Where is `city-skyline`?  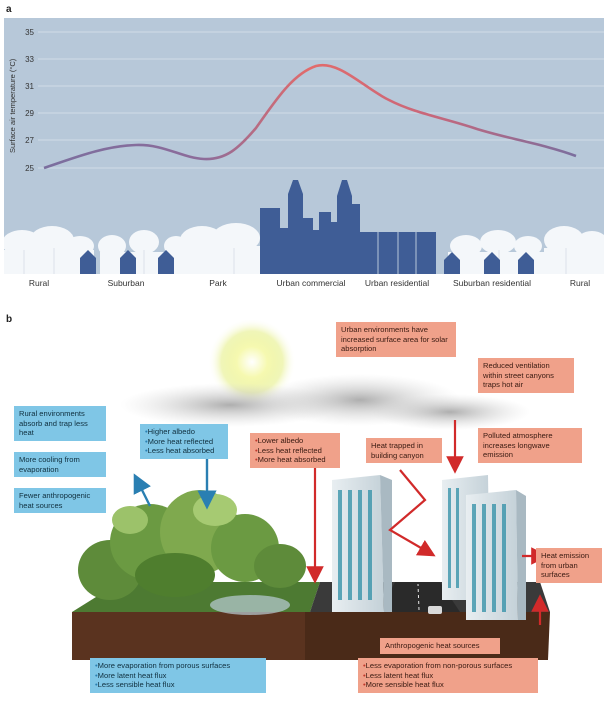 city-skyline is located at coordinates (348, 227).